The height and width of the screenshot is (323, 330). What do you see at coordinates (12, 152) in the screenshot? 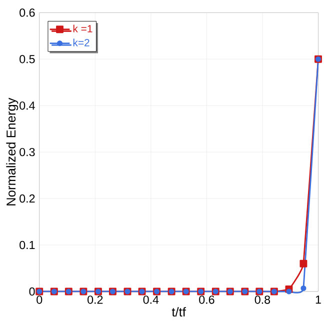
I see `y-axis-title: Normalized Energy` at bounding box center [12, 152].